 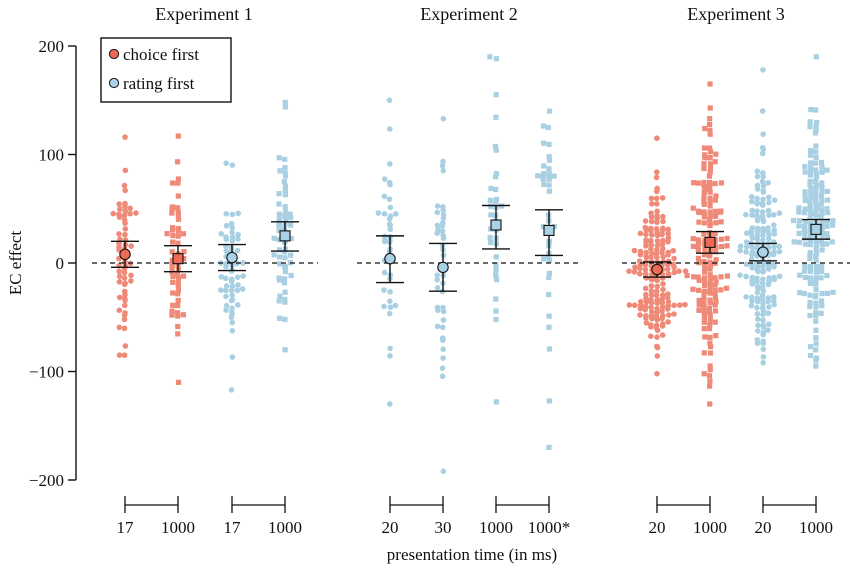 What do you see at coordinates (52, 155) in the screenshot?
I see `y-tick-label: 100` at bounding box center [52, 155].